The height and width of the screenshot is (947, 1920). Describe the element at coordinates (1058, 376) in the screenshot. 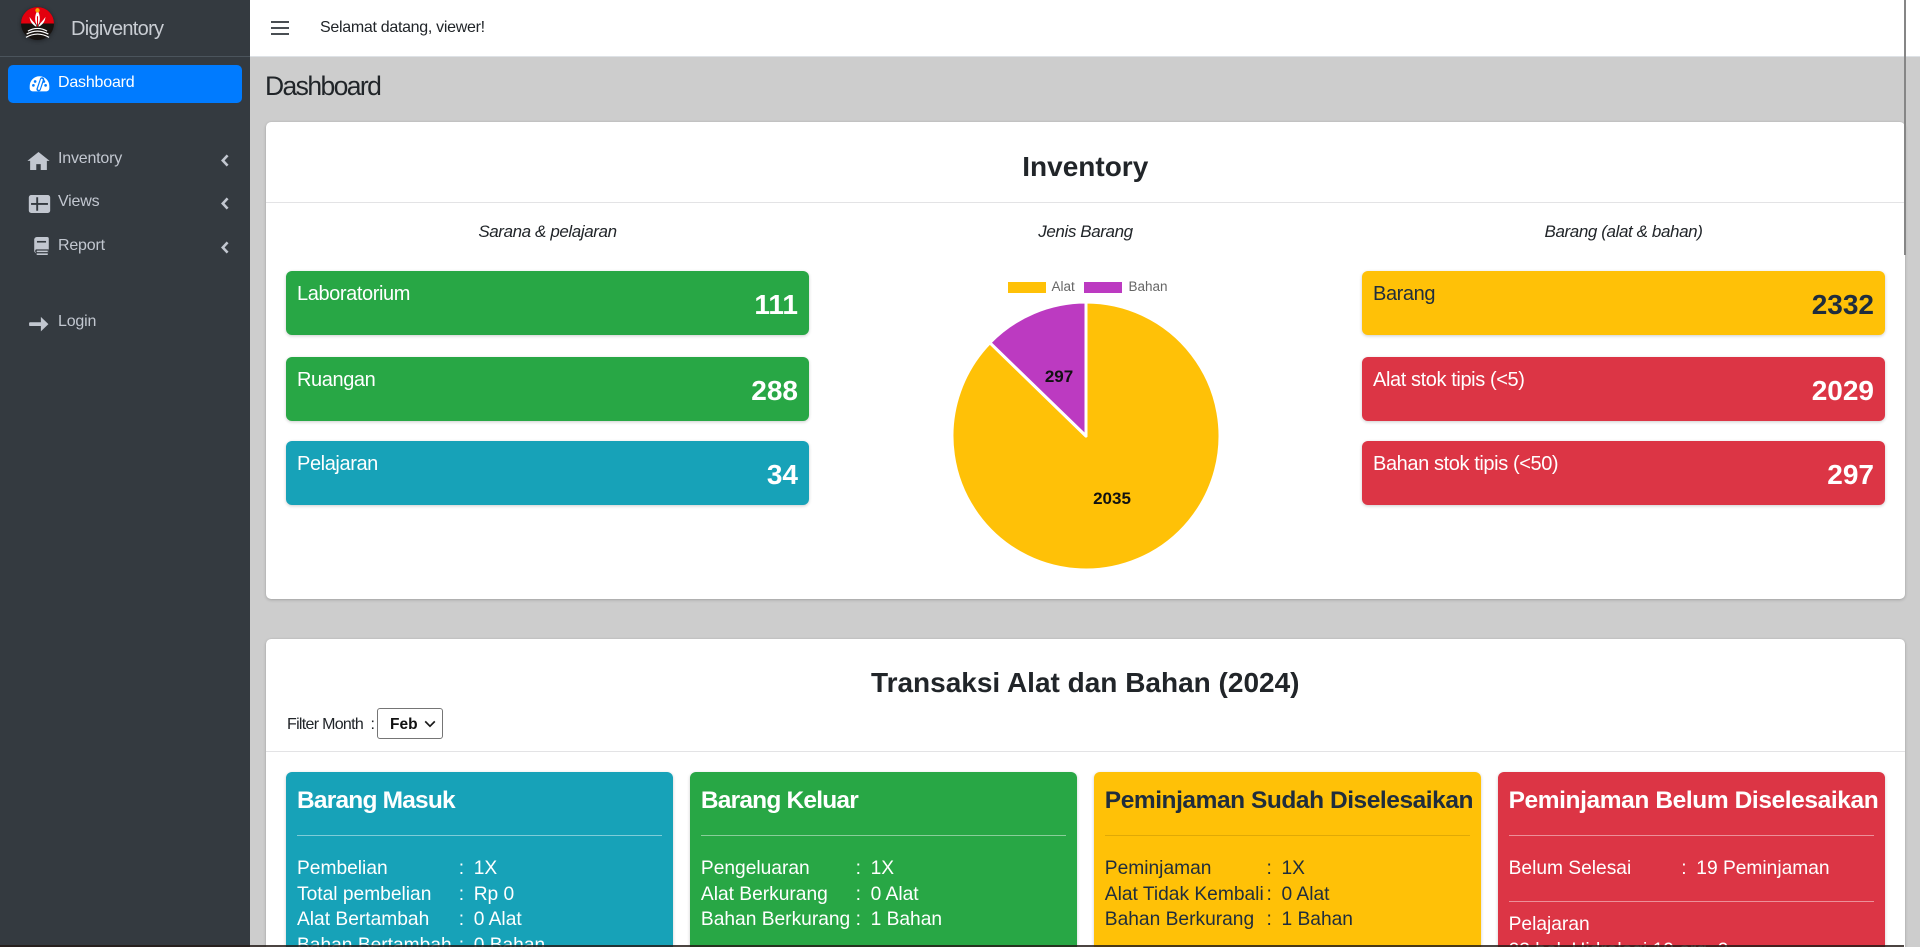

I see `svg-text: 297` at that location.